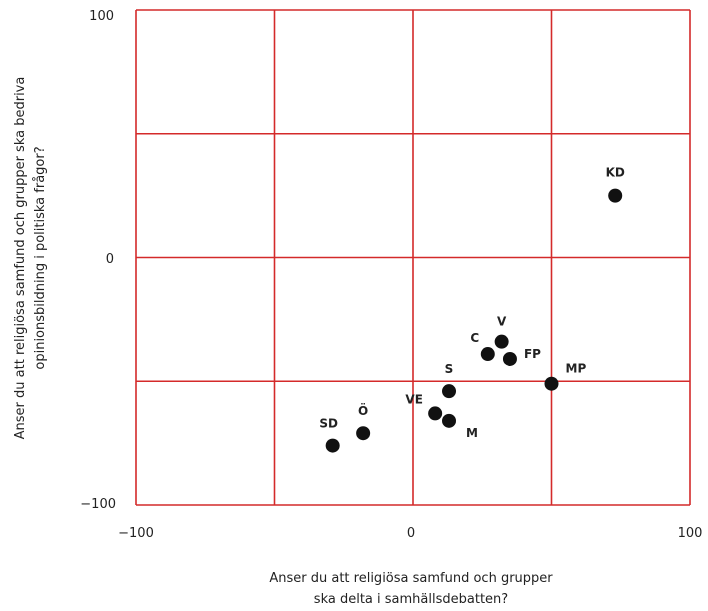  I want to click on data-point-label-kd: KD, so click(615, 173).